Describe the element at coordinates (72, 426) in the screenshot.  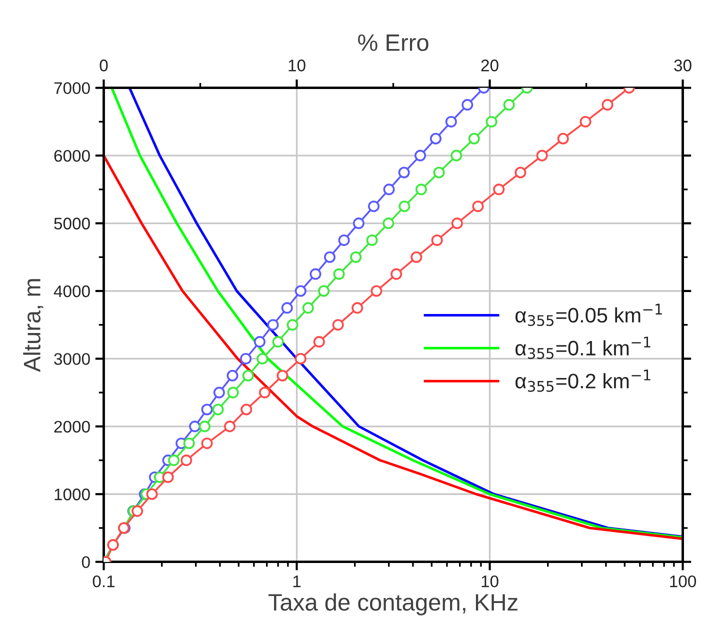
I see `y-tick-label: 2000` at that location.